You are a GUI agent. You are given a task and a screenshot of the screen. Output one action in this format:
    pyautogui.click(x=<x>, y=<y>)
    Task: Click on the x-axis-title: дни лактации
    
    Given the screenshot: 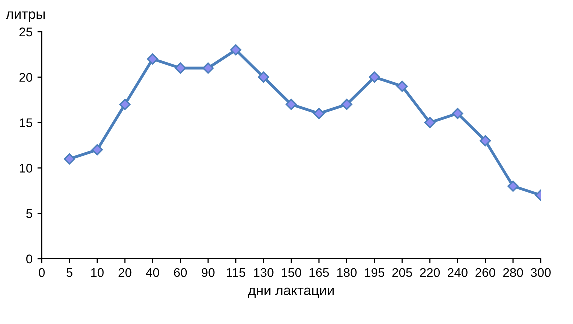 What is the action you would take?
    pyautogui.click(x=291, y=293)
    